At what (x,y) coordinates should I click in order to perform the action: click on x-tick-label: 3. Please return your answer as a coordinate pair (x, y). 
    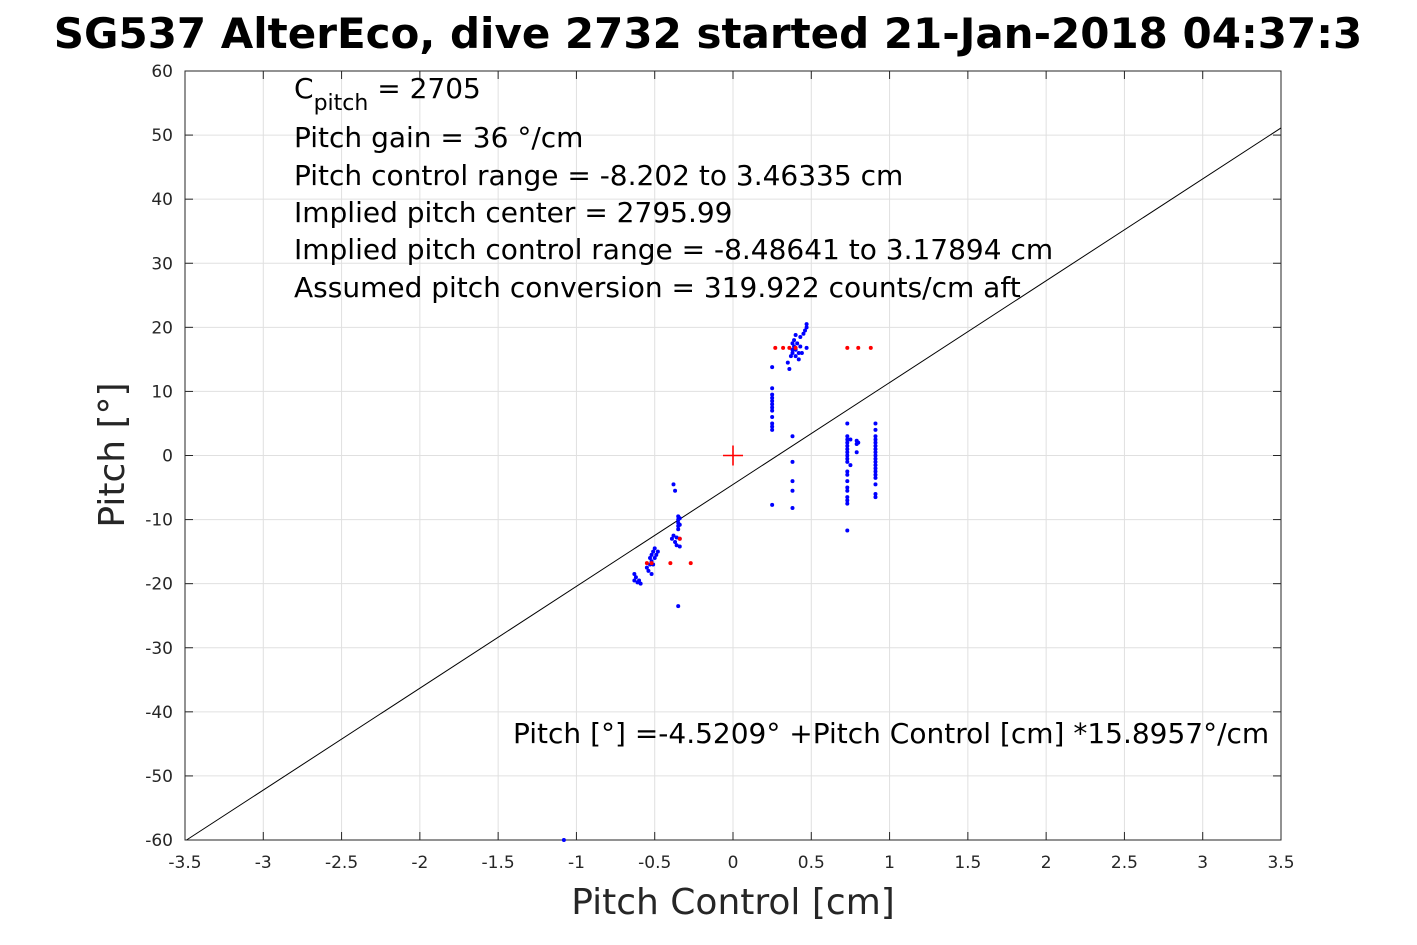
    Looking at the image, I should click on (1202, 863).